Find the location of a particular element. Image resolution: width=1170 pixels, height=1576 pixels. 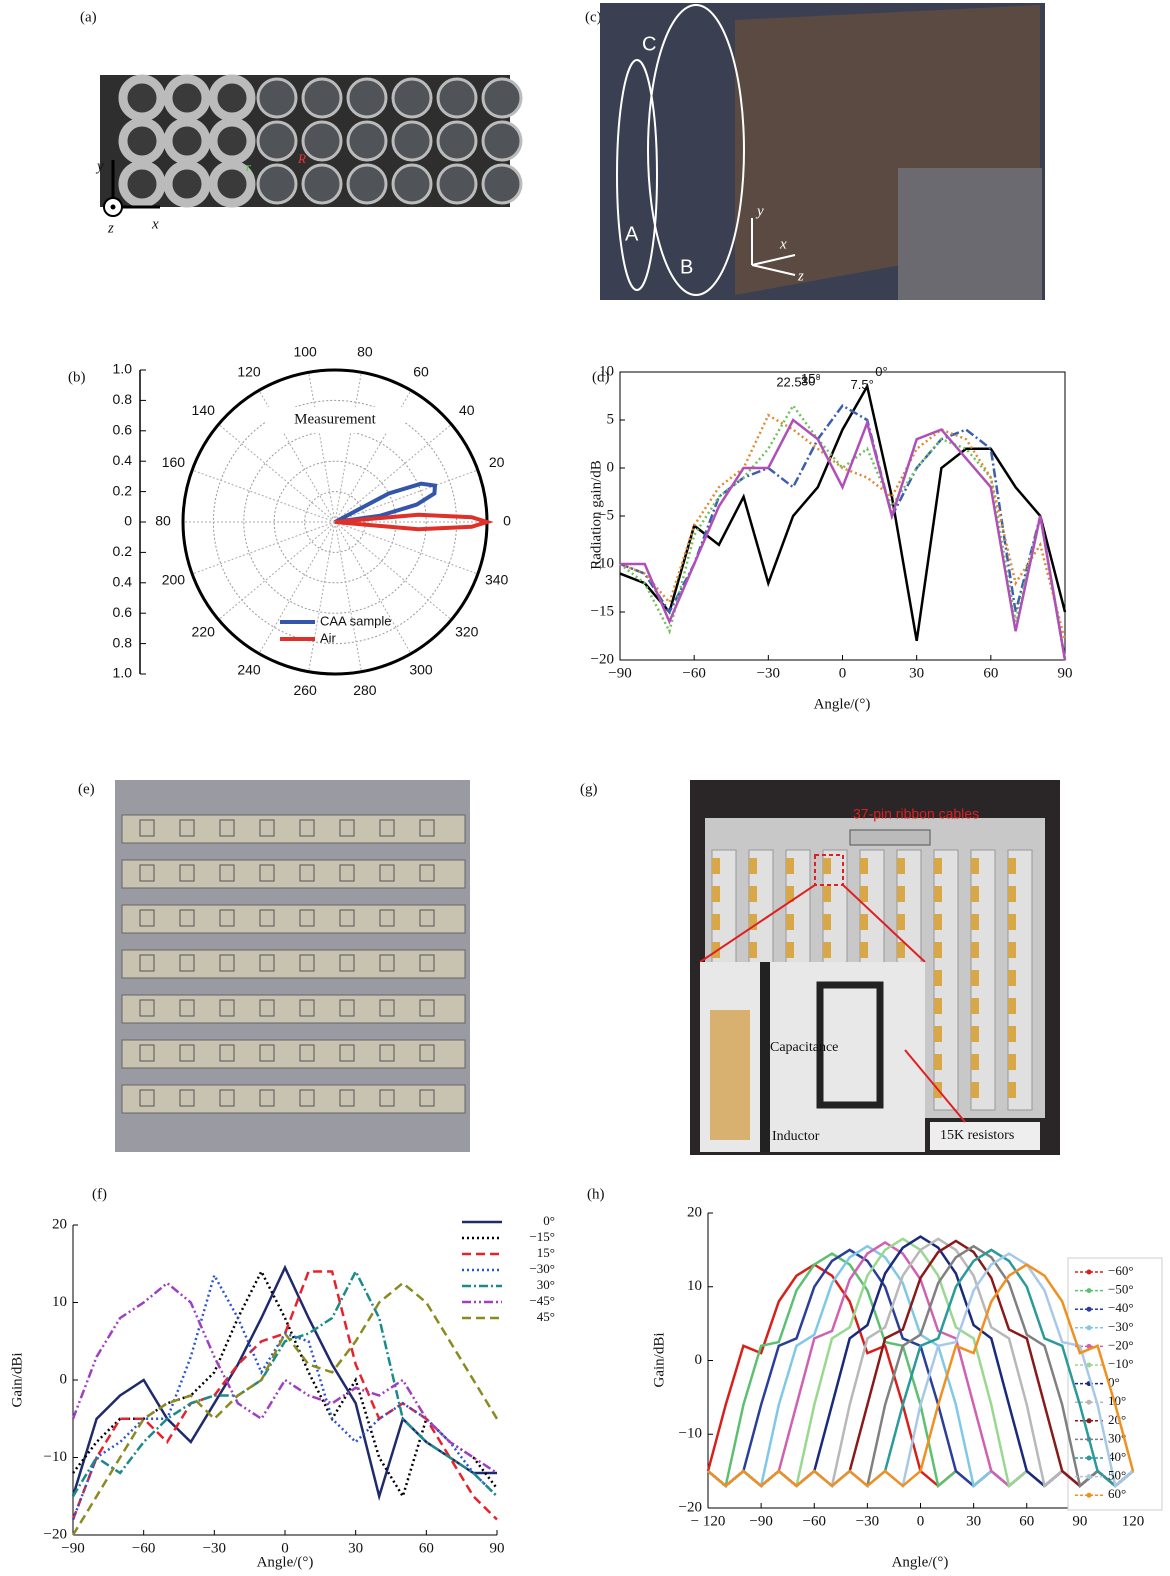

theta-tick-label: 20 is located at coordinates (497, 462).